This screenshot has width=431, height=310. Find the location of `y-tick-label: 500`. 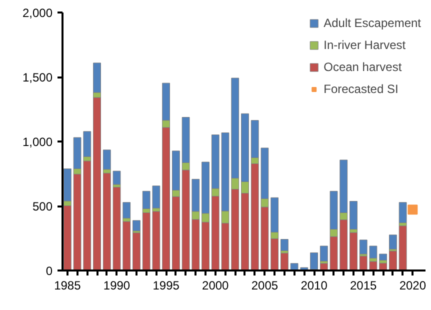

y-tick-label: 500 is located at coordinates (42, 207).